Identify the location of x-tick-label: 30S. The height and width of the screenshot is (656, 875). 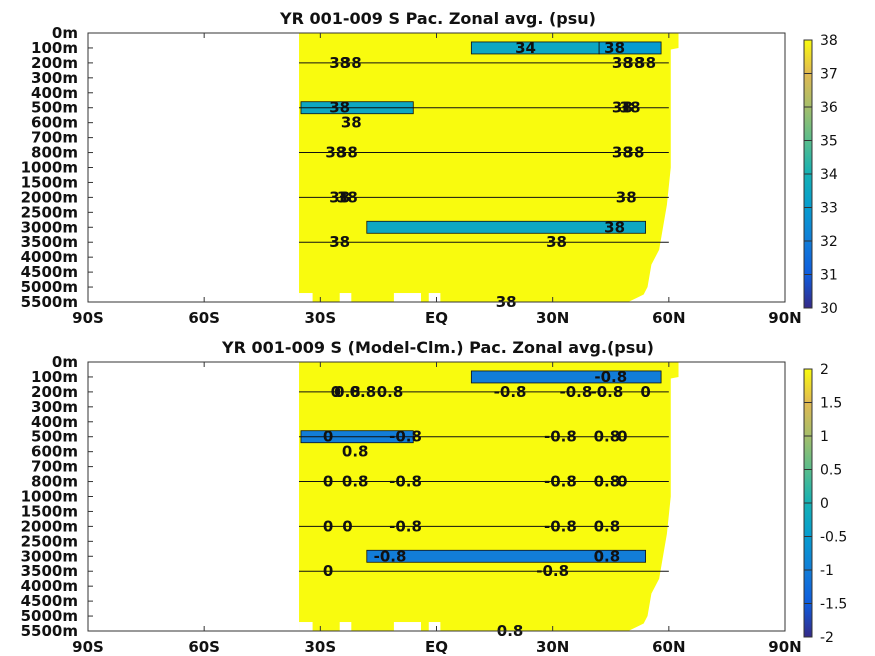
(320, 647).